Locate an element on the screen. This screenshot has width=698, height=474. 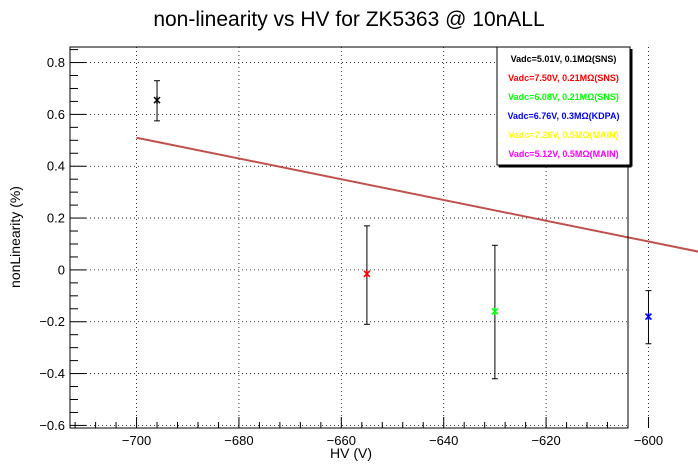
x-tick-label: −600 is located at coordinates (648, 440).